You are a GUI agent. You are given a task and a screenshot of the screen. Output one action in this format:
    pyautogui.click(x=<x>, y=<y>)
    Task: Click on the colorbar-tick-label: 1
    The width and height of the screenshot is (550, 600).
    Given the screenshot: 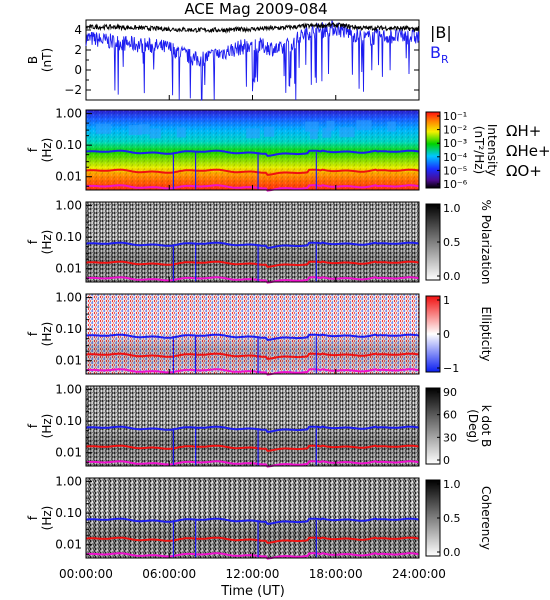 What is the action you would take?
    pyautogui.click(x=446, y=300)
    